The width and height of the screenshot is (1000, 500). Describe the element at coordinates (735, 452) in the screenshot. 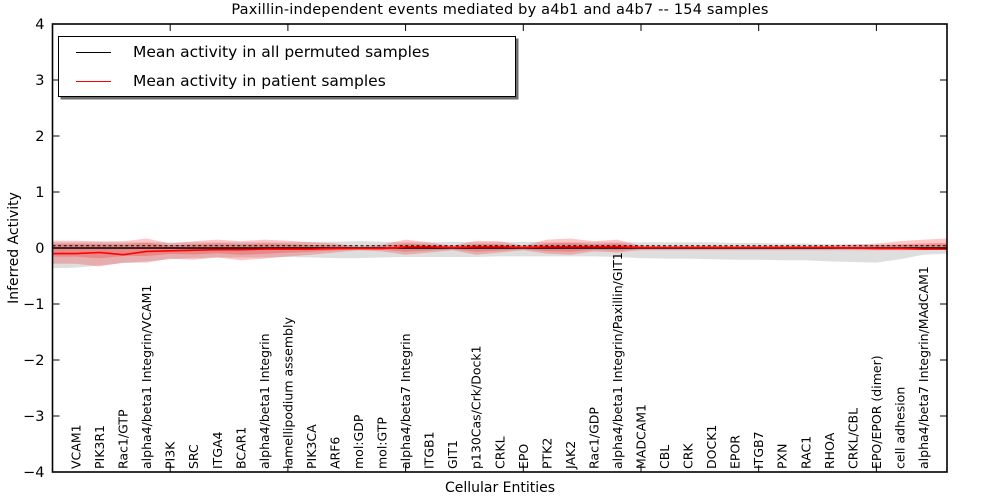

I see `x-category-label: EPOR` at that location.